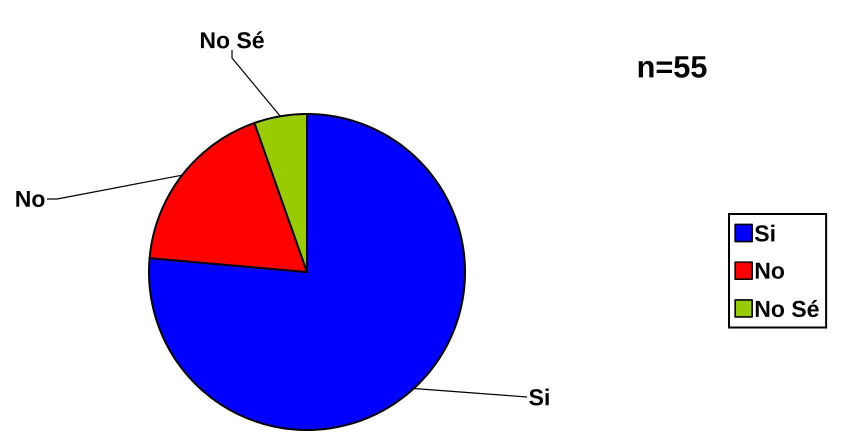 Image resolution: width=848 pixels, height=432 pixels. What do you see at coordinates (30, 199) in the screenshot?
I see `slice-label: No` at bounding box center [30, 199].